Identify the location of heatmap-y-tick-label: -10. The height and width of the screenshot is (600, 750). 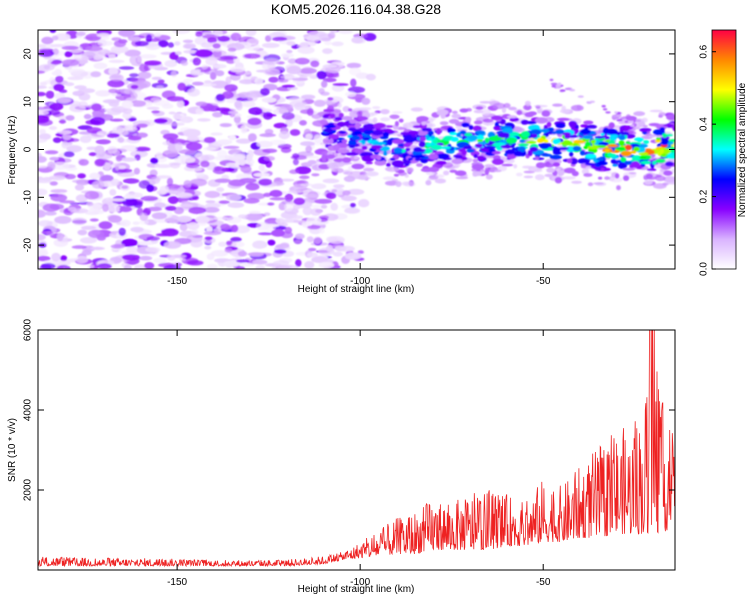
(28, 197).